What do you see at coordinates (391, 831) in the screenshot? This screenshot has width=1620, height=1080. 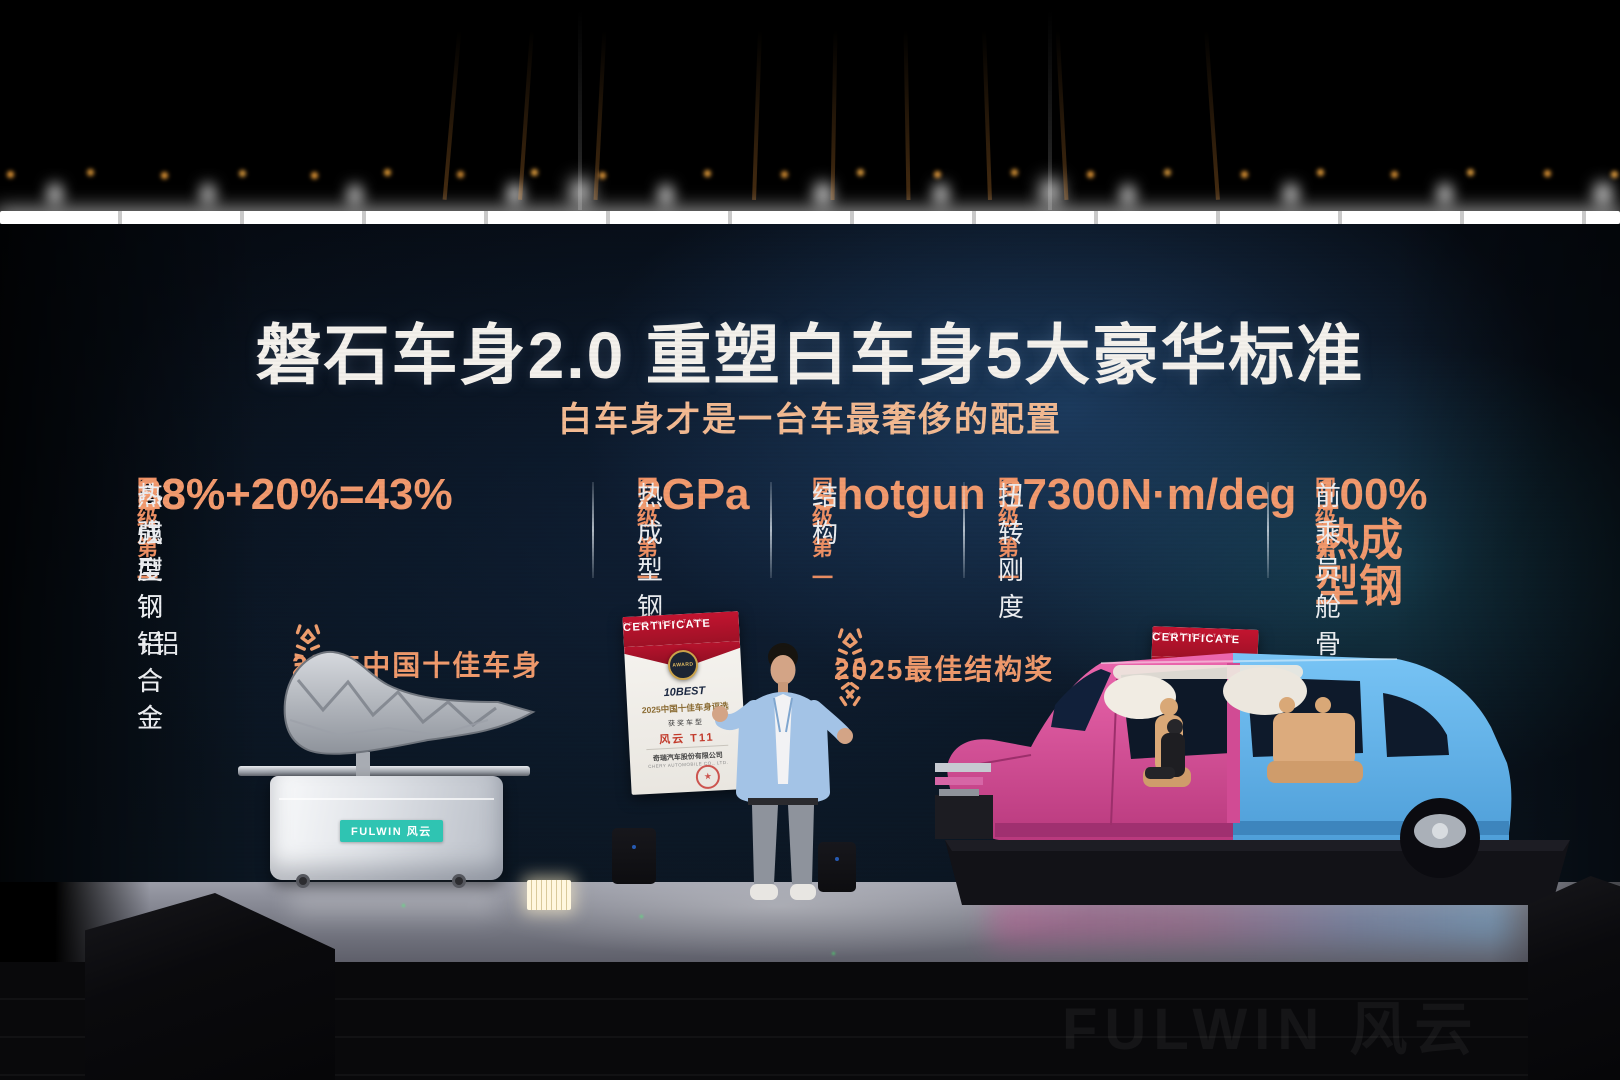 I see `brand-label: FULWIN 风云` at bounding box center [391, 831].